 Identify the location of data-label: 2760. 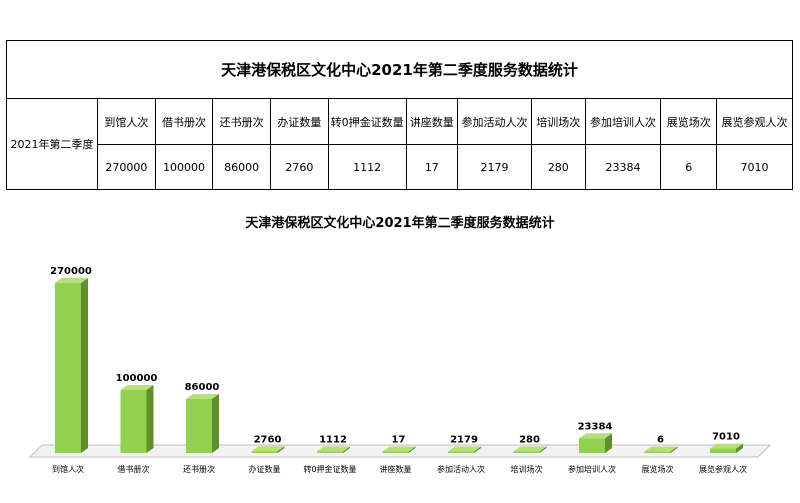
(268, 439).